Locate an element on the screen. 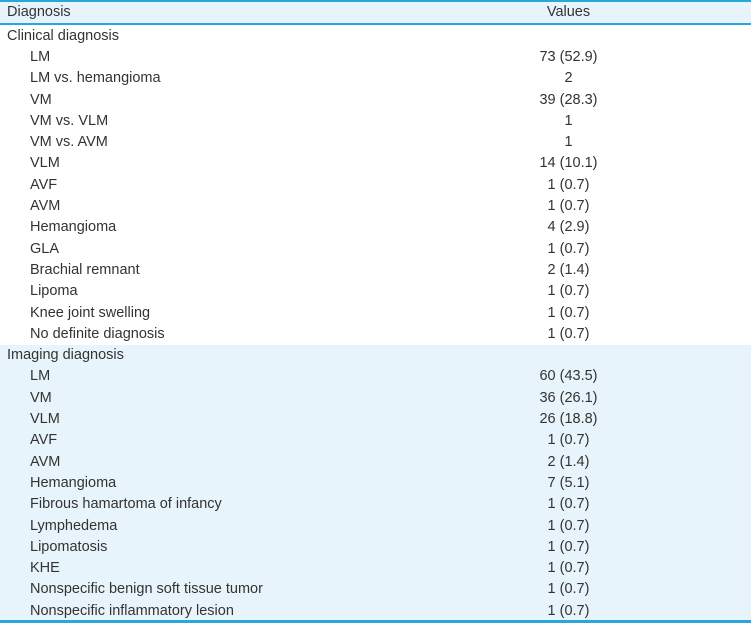  diagnosis-label: Brachial remnant is located at coordinates (85, 270).